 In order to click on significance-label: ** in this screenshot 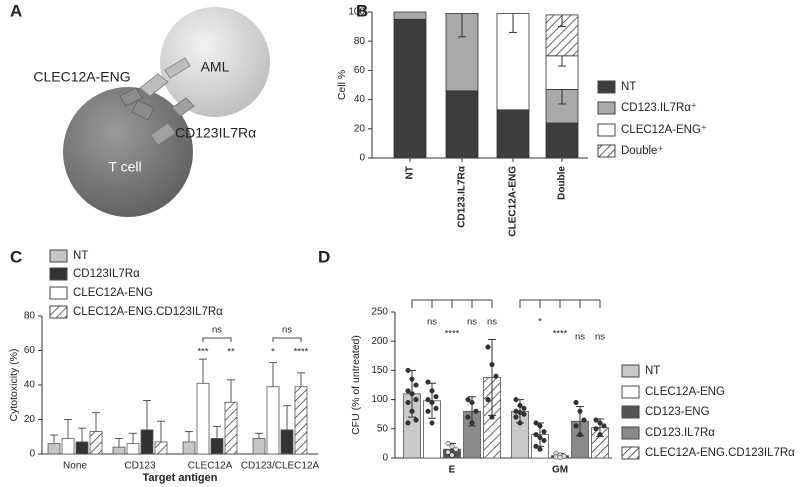, I will do `click(231, 352)`.